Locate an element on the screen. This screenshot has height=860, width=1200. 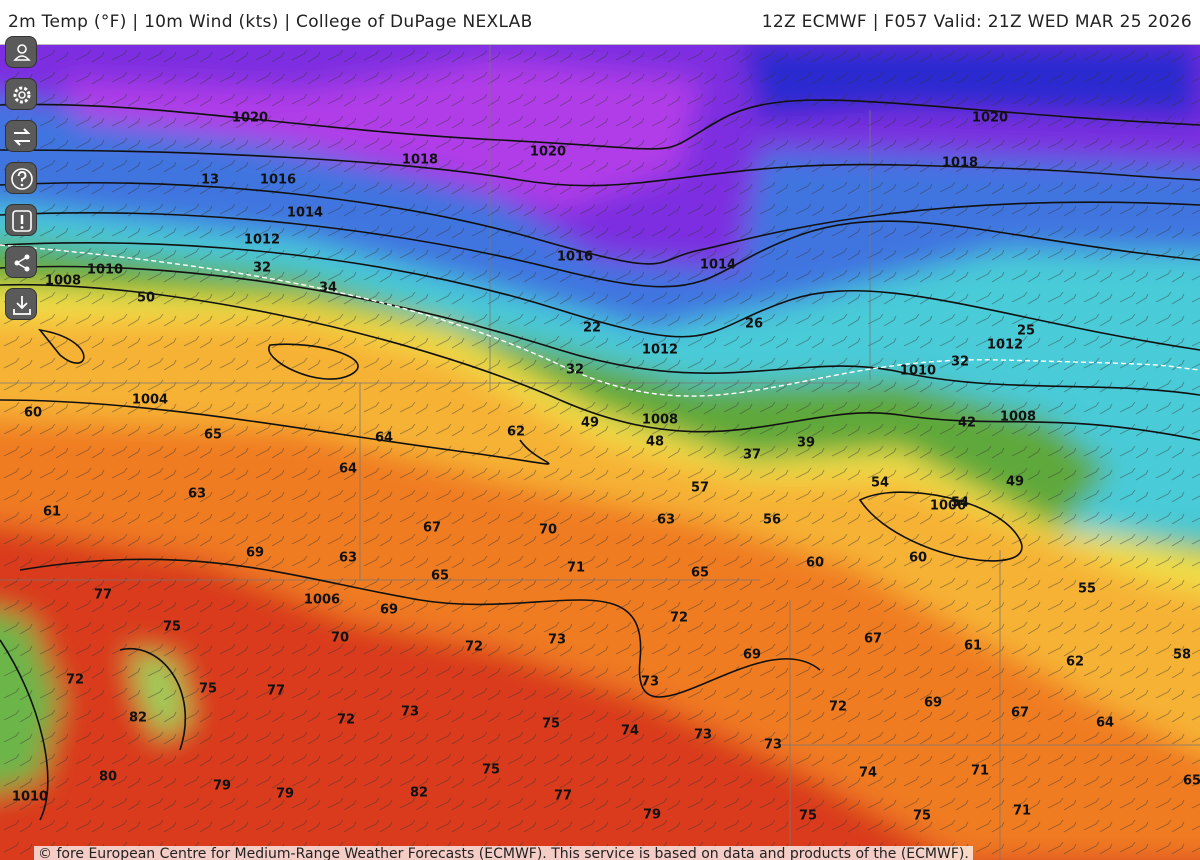
temperature-label: 26 is located at coordinates (754, 324).